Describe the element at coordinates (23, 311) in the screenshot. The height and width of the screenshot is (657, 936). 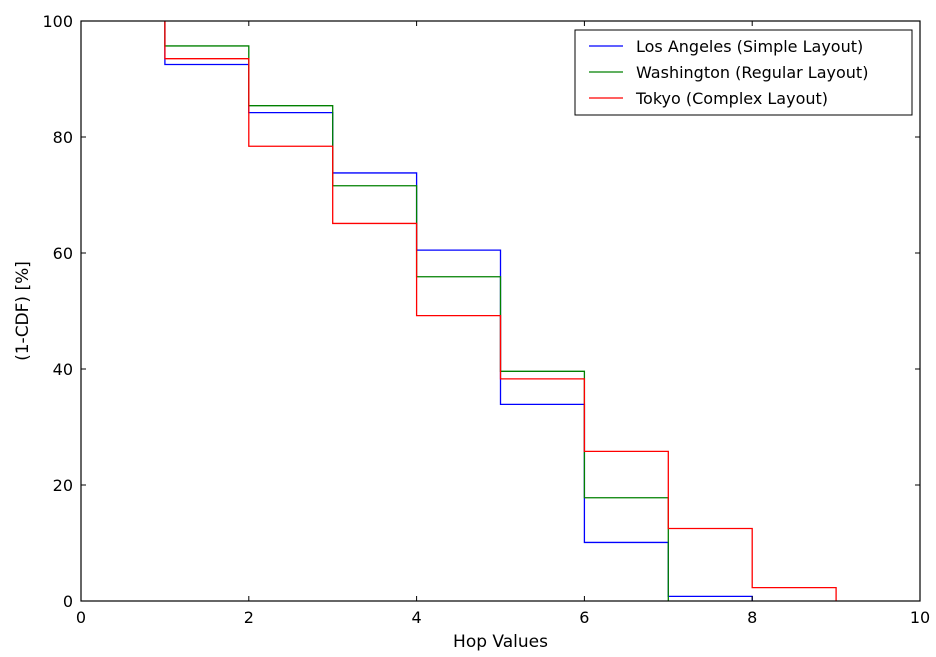
I see `y-axis-label: (1-CDF) [%]` at that location.